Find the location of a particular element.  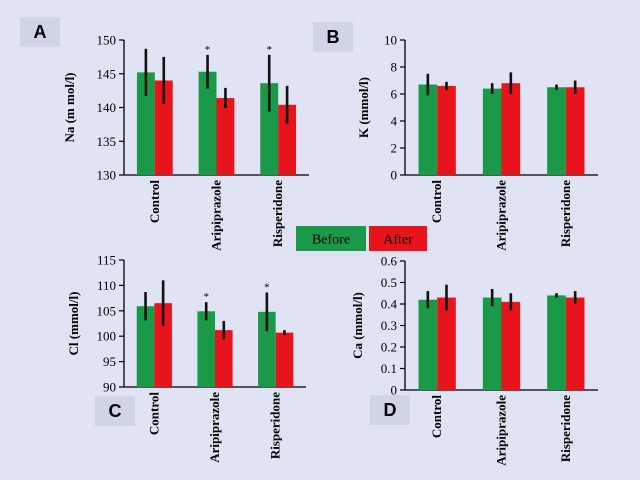

legend-before-swatch is located at coordinates (331, 238).